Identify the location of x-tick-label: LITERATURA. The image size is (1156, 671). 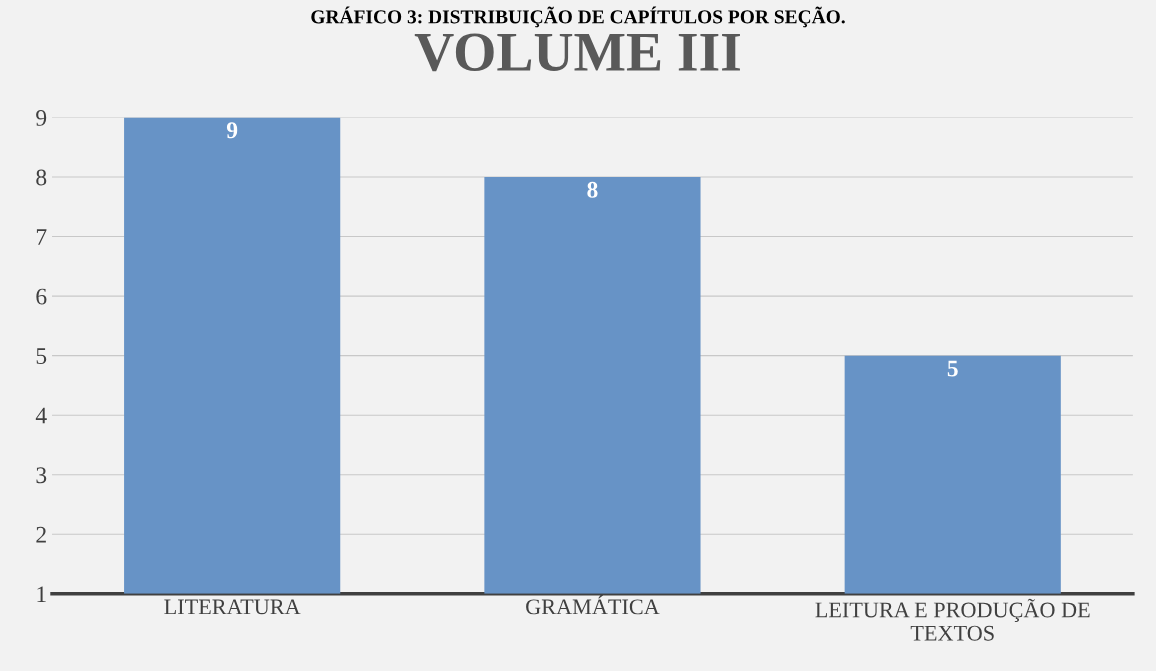
(232, 607).